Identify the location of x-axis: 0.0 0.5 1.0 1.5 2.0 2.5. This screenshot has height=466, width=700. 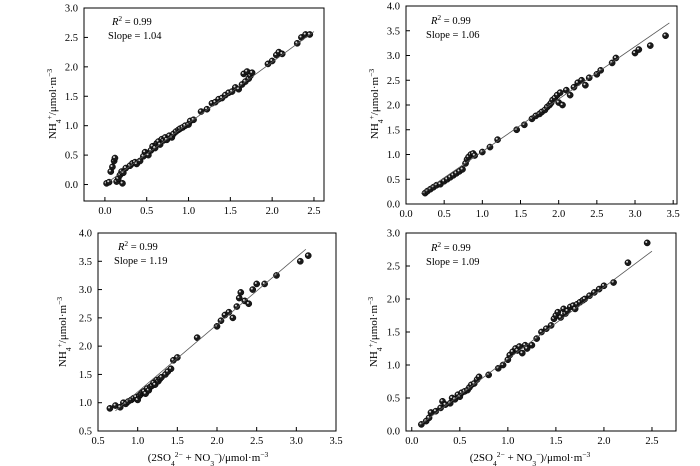
(532, 437).